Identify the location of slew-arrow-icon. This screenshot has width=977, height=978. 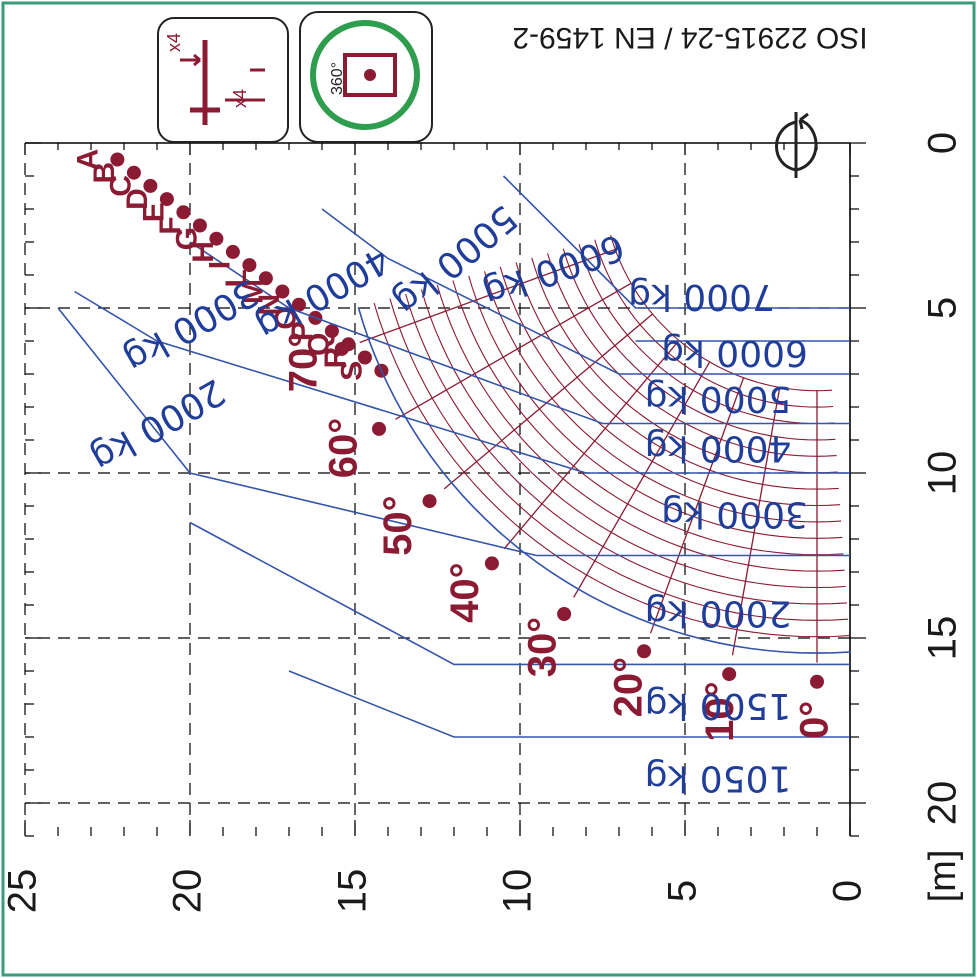
(796, 145).